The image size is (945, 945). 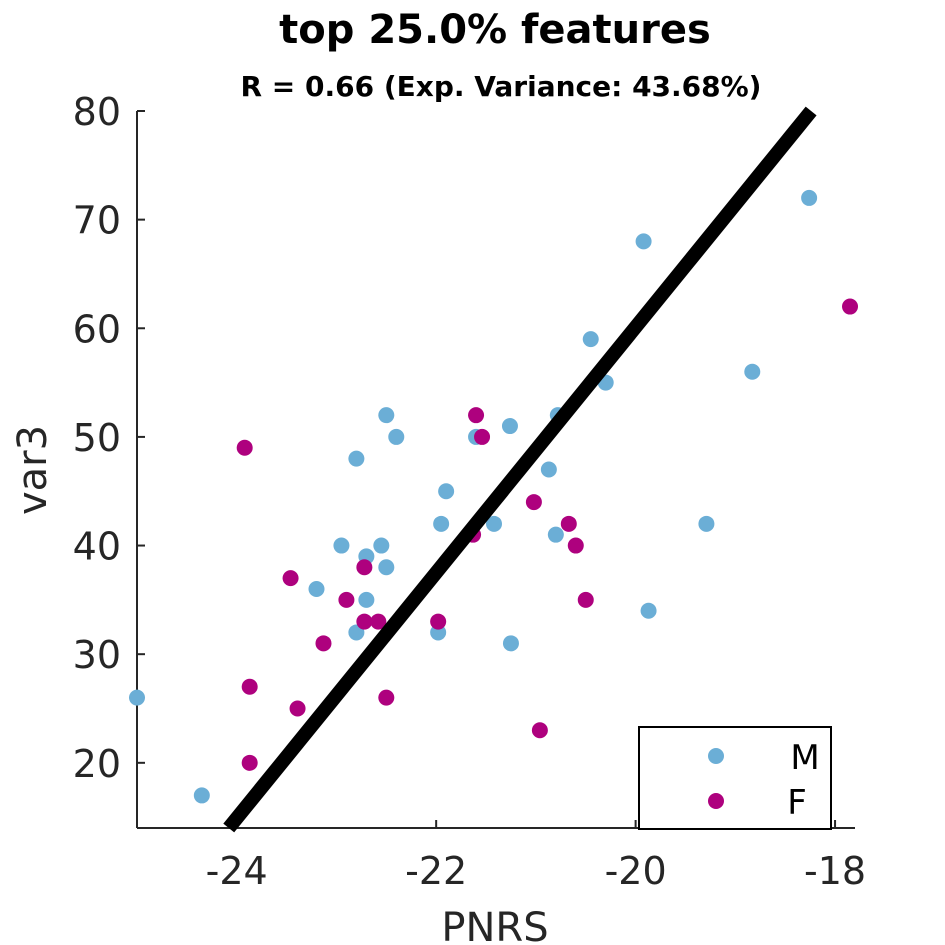 I want to click on legend-label-m: M, so click(x=804, y=758).